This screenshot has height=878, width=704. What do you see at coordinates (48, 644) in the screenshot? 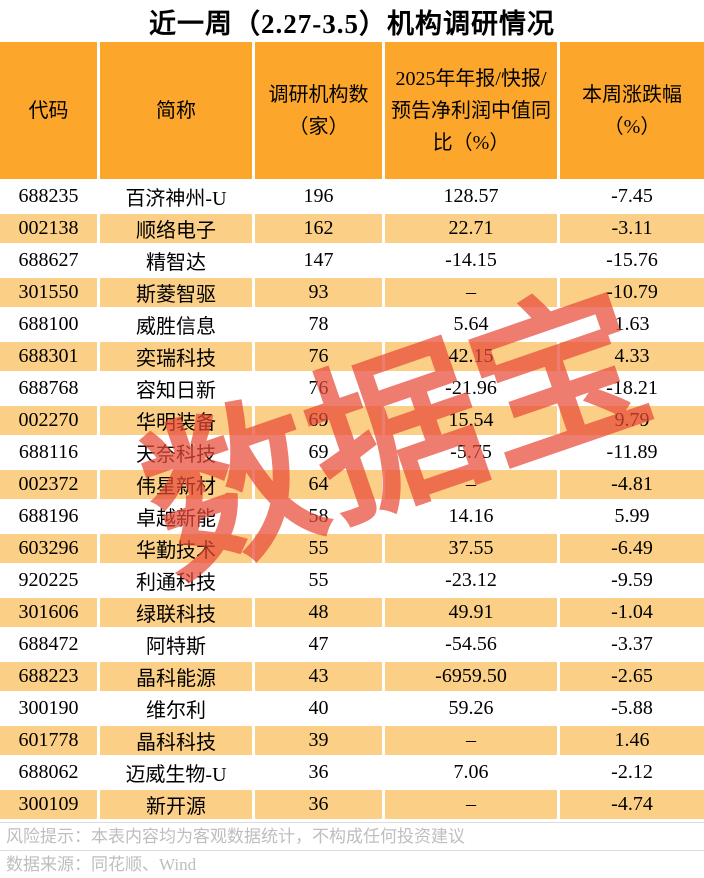
I see `cell-code: 688472` at bounding box center [48, 644].